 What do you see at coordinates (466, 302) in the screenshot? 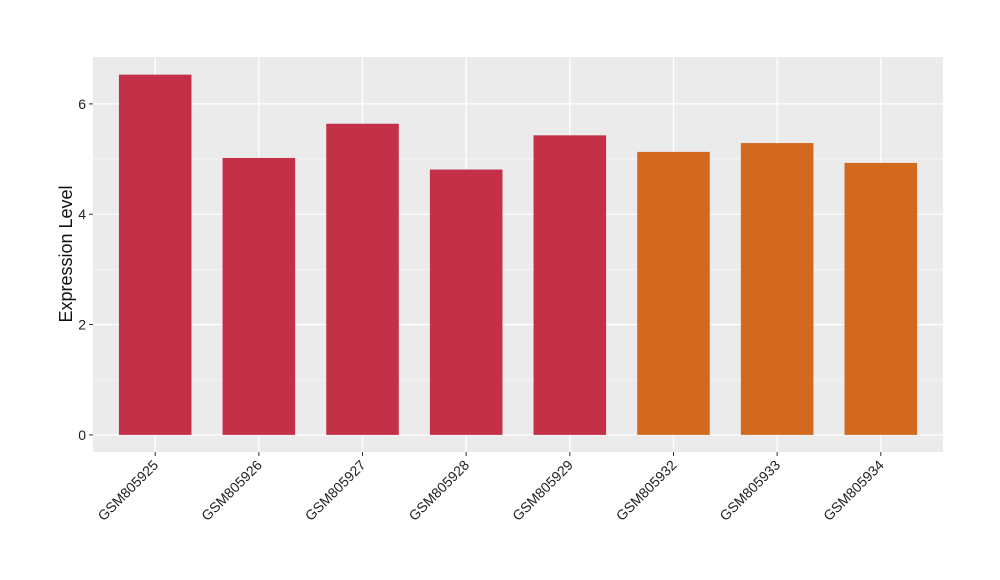
I see `bar-gsm805928` at bounding box center [466, 302].